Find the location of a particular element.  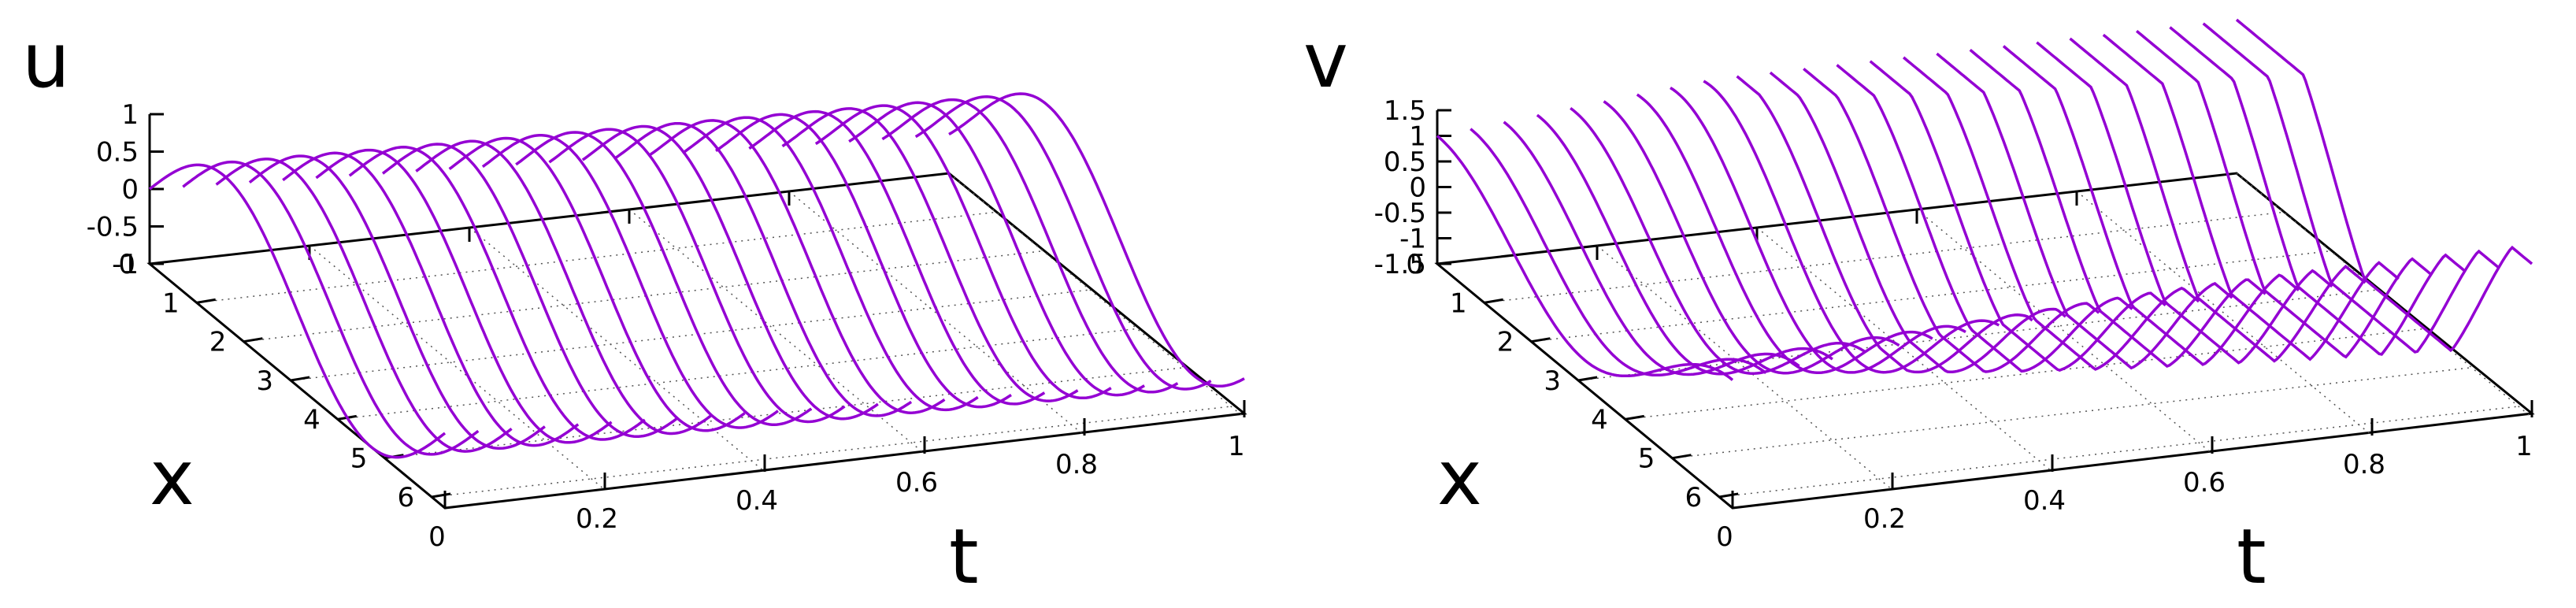

t-axis-label: t is located at coordinates (2252, 557).